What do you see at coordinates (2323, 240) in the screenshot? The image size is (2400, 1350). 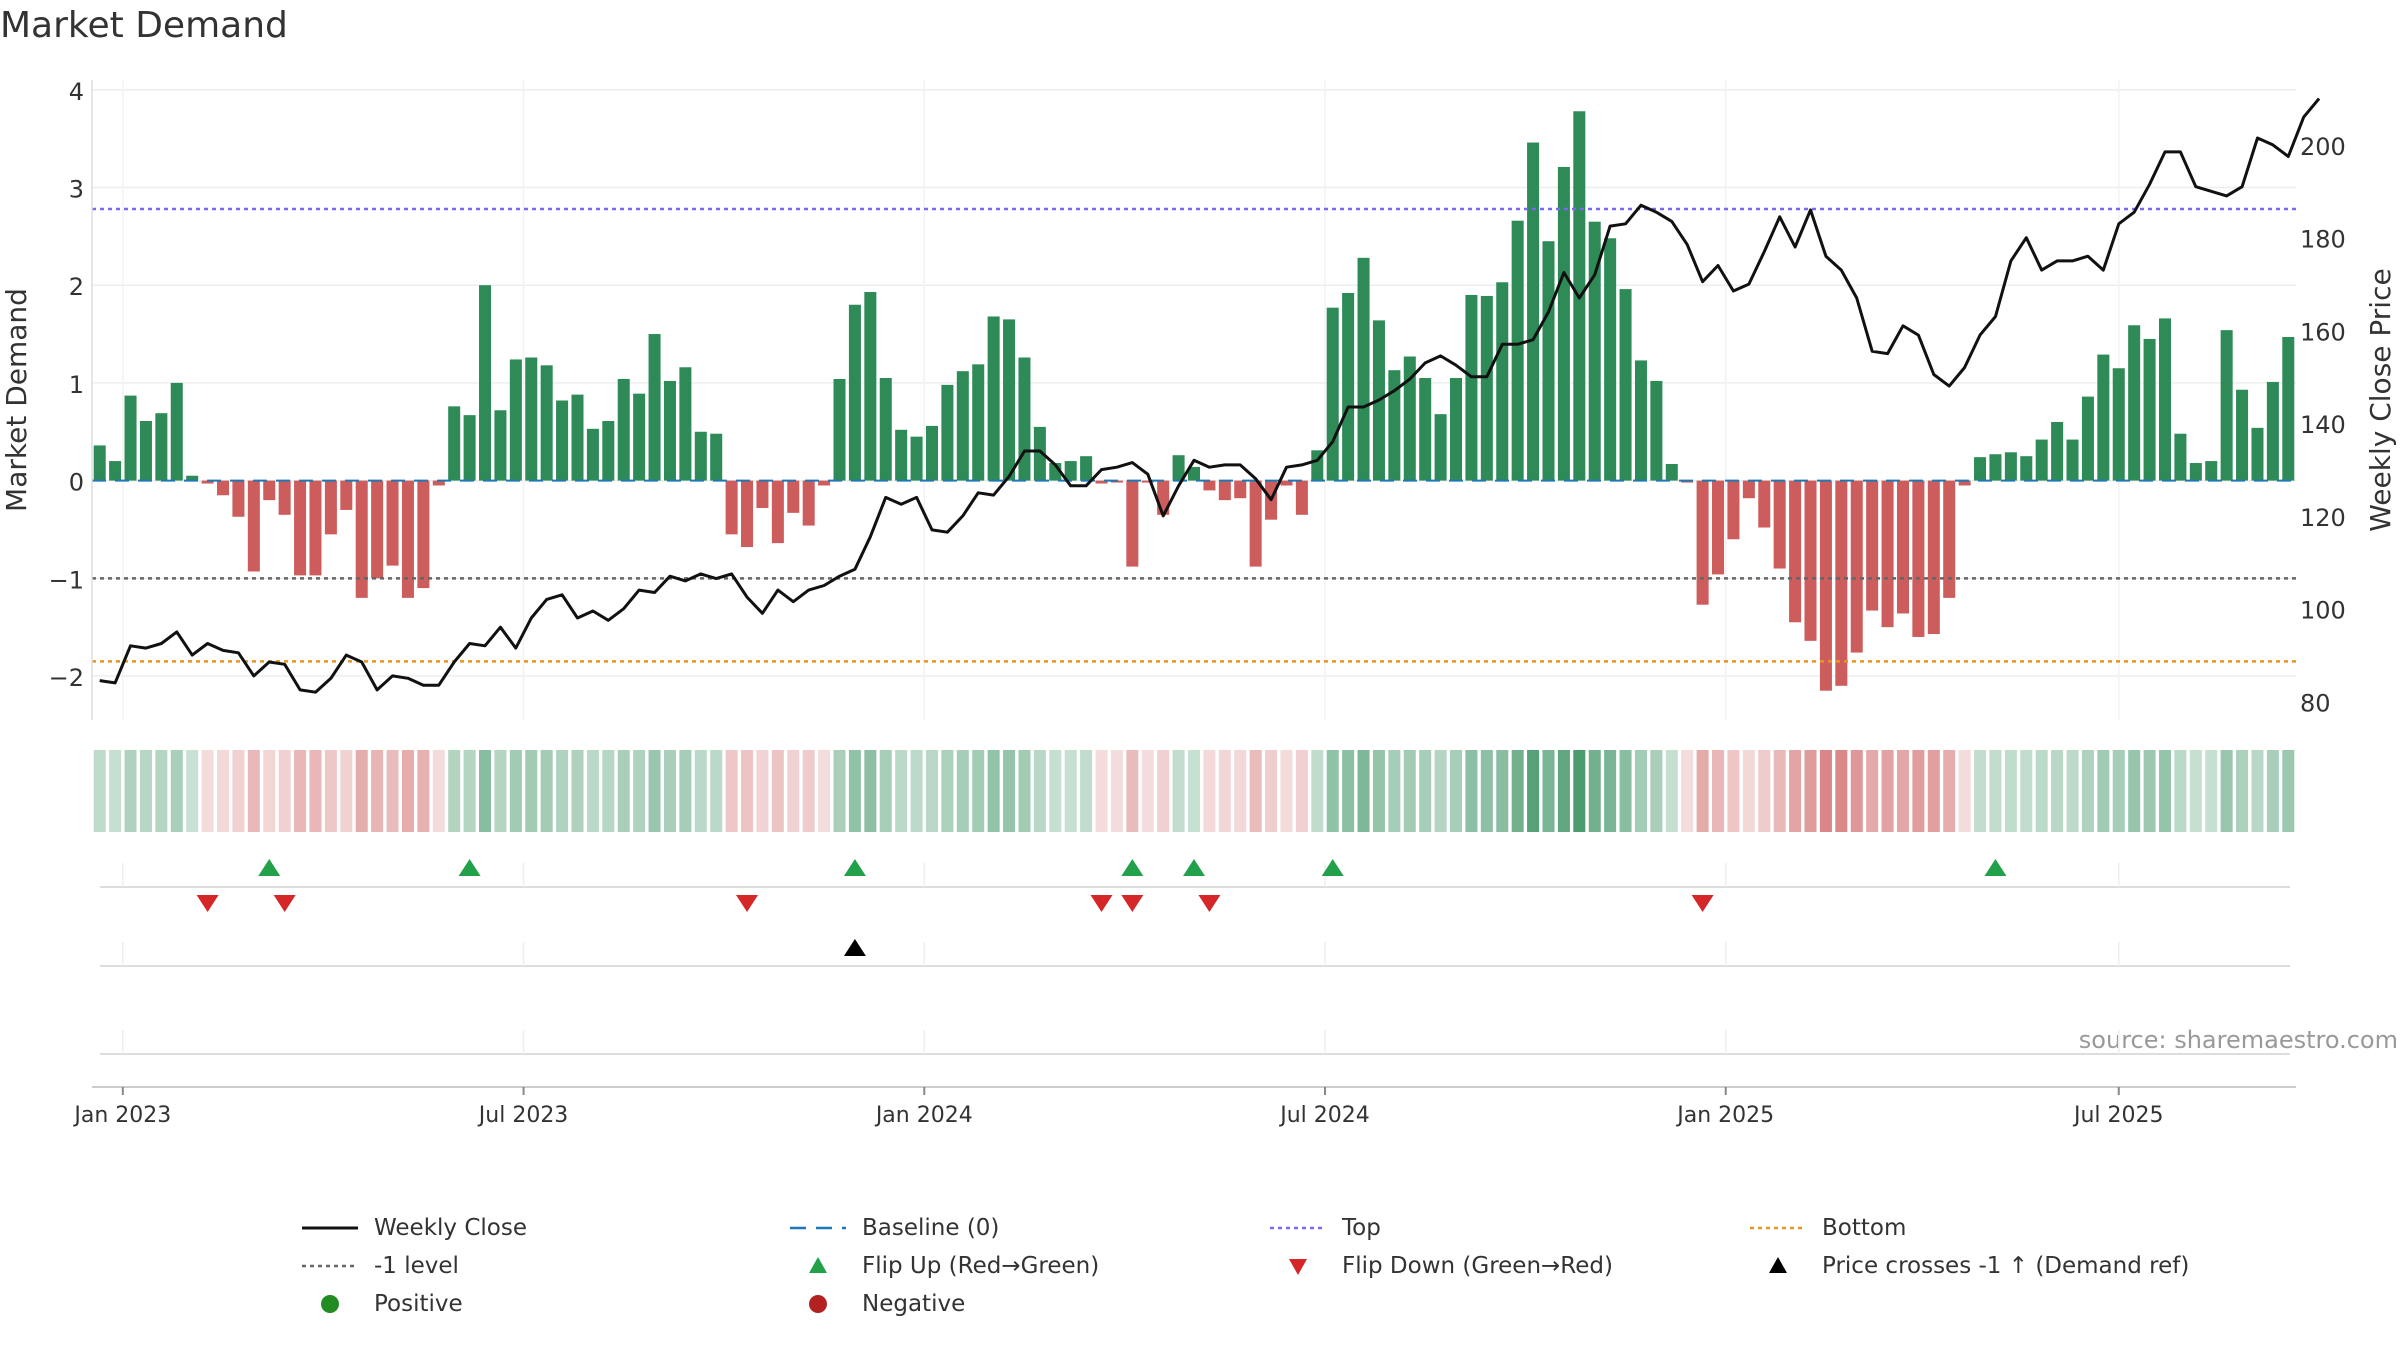 I see `y2-tick-label: 180` at bounding box center [2323, 240].